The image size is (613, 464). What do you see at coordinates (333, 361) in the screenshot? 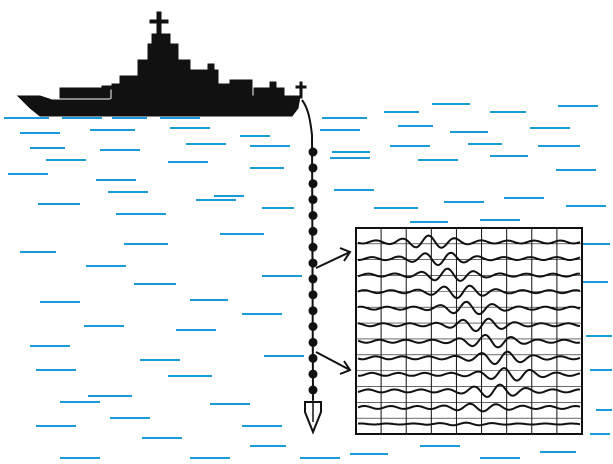
I see `signal-arrow-lower` at bounding box center [333, 361].